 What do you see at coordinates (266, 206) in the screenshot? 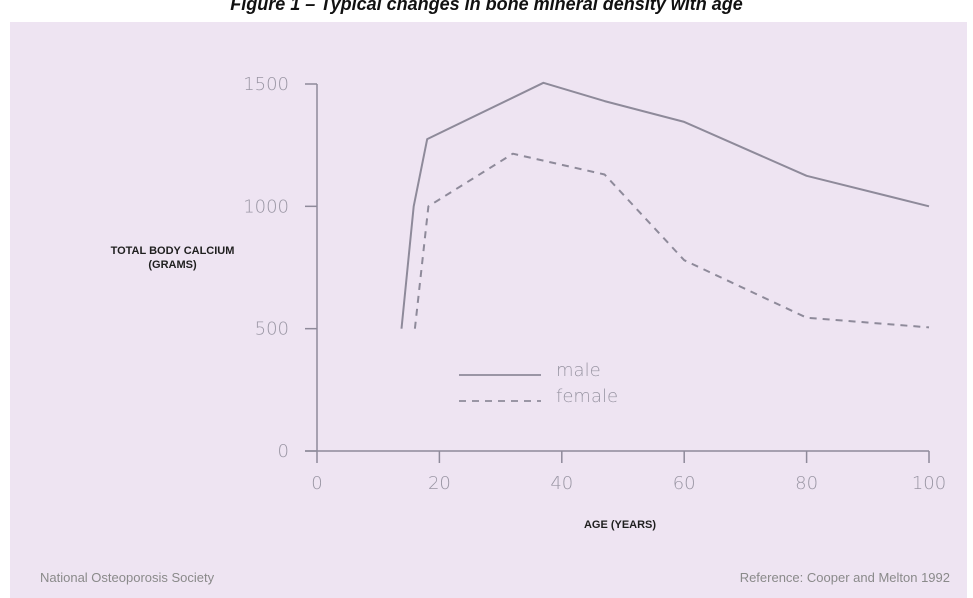
I see `y-tick-label: 1000` at bounding box center [266, 206].